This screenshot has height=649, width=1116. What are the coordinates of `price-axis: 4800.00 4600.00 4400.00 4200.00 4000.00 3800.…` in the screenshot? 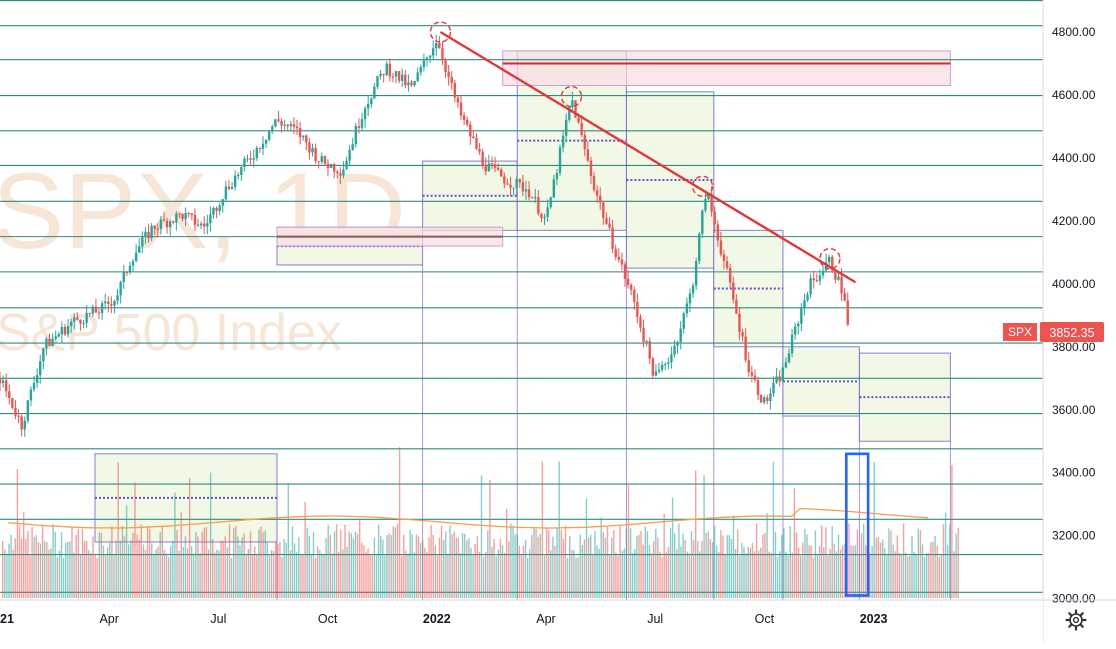 It's located at (1074, 315).